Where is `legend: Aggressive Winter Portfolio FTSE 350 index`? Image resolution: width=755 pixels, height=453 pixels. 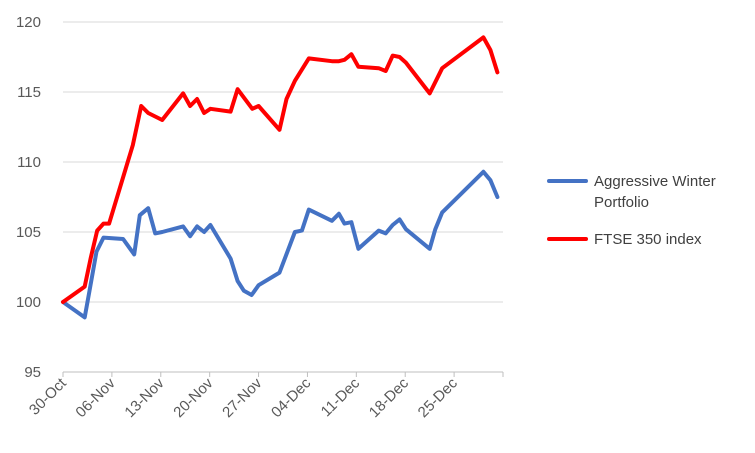 legend: Aggressive Winter Portfolio FTSE 350 index is located at coordinates (631, 210).